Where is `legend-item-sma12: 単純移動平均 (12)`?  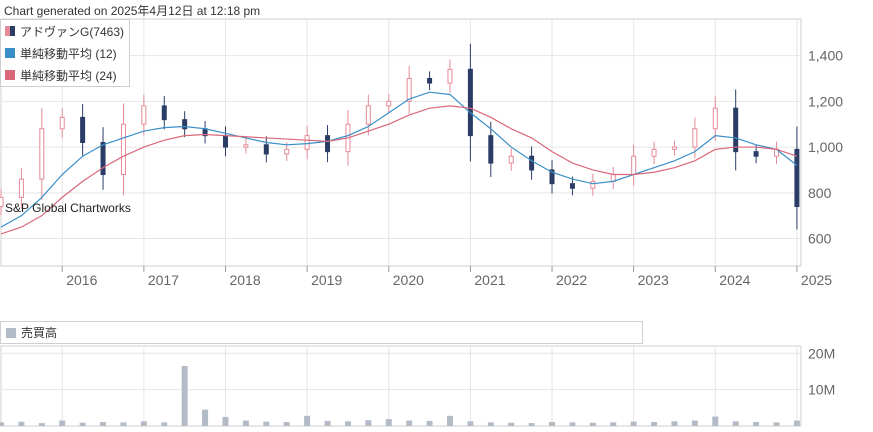 legend-item-sma12: 単純移動平均 (12) is located at coordinates (65, 53).